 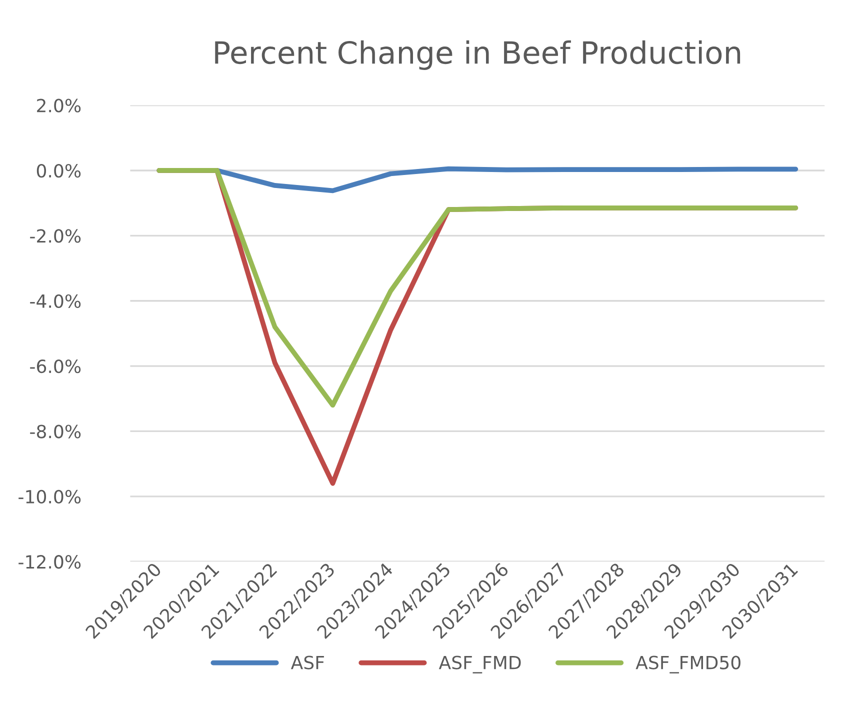 I want to click on legend-label: ASF_FMD, so click(x=479, y=665).